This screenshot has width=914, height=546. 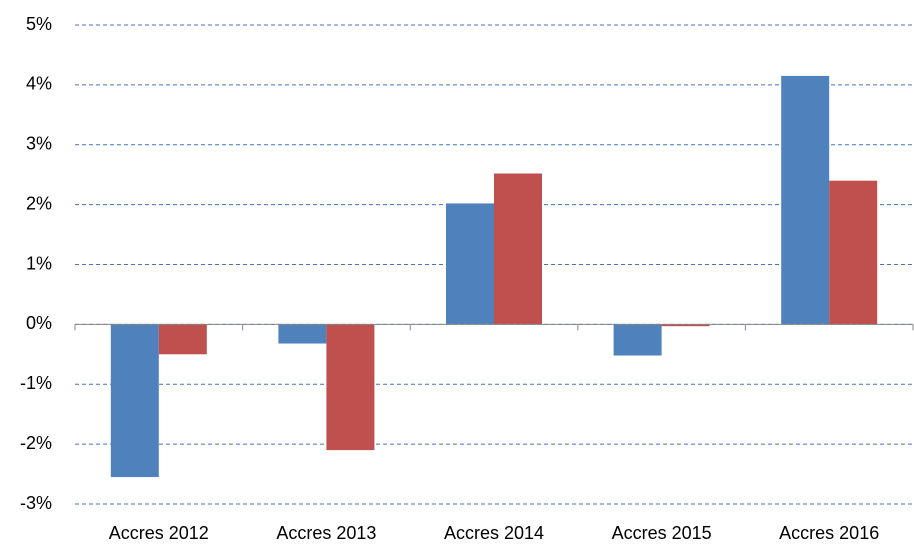 I want to click on y-tick-label: -3%, so click(x=36, y=503).